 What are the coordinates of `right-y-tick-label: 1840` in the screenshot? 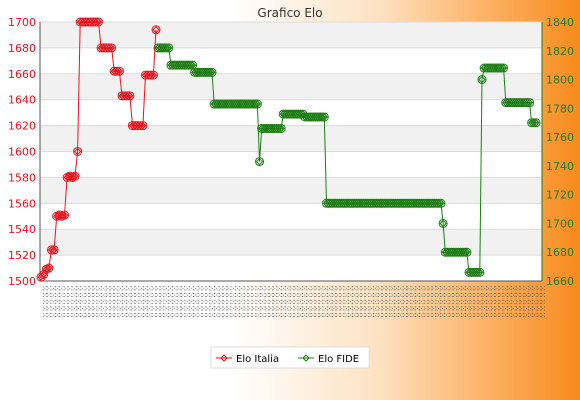 It's located at (560, 22).